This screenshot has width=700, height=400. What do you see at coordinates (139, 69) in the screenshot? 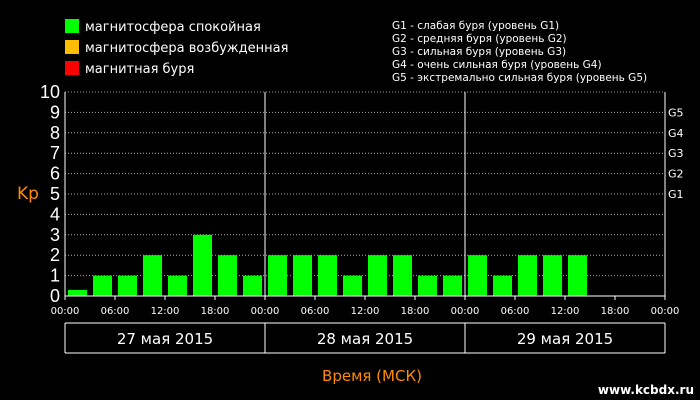
I see `legend-label: магнитная буря` at bounding box center [139, 69].